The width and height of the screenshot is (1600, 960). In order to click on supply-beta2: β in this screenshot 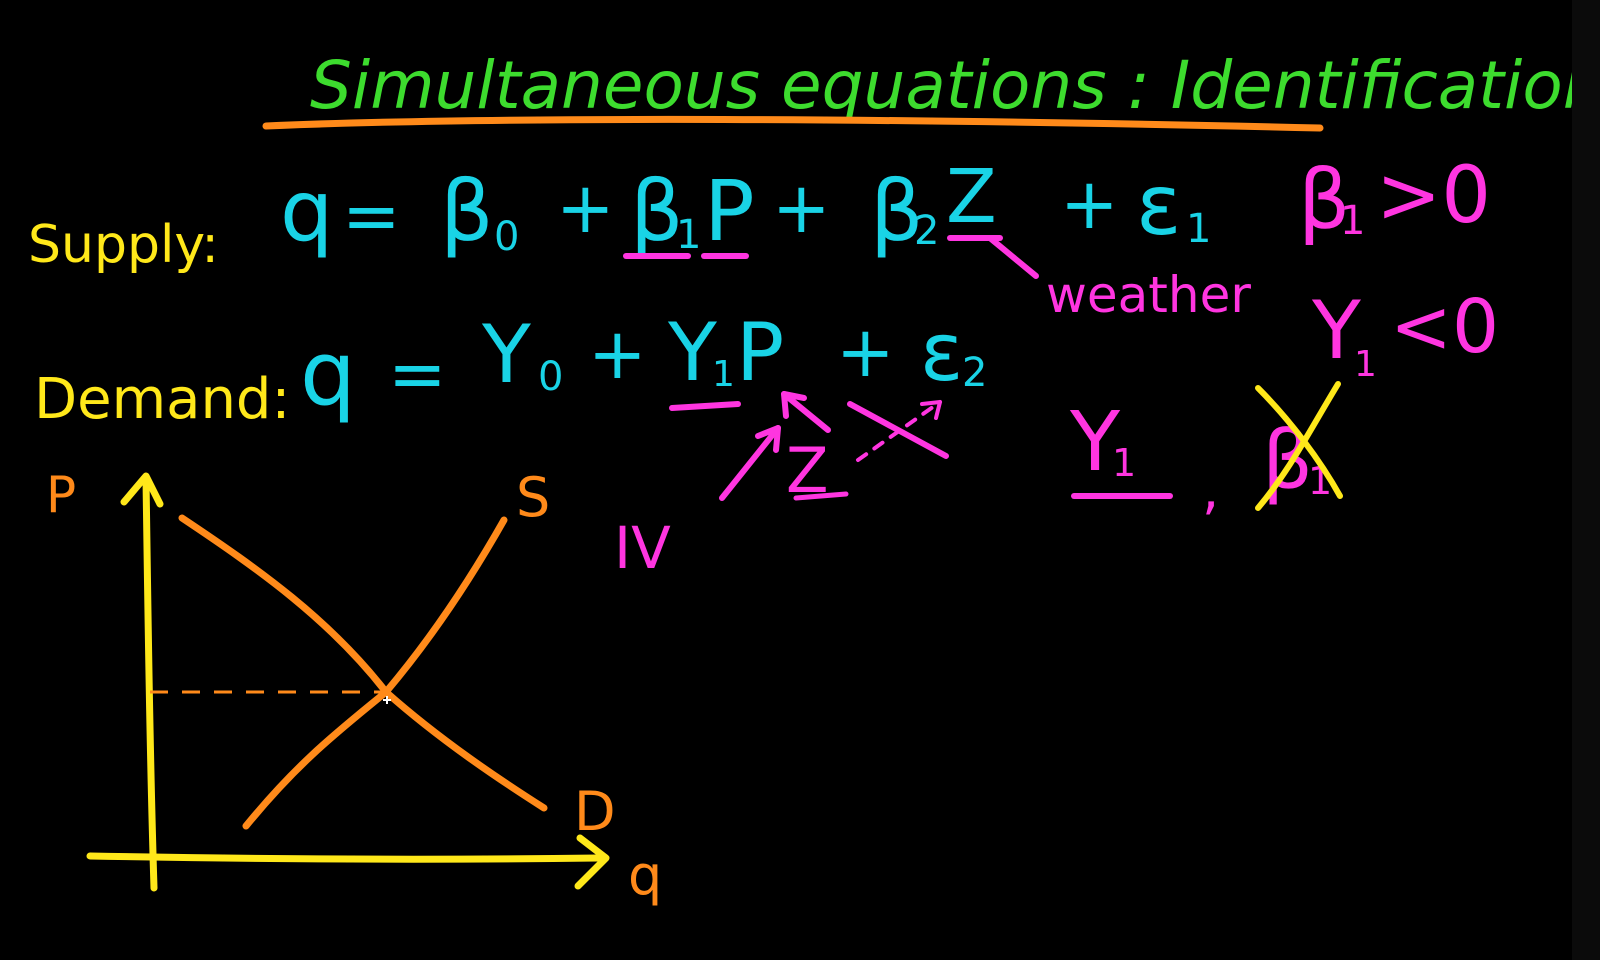, I will do `click(897, 211)`.